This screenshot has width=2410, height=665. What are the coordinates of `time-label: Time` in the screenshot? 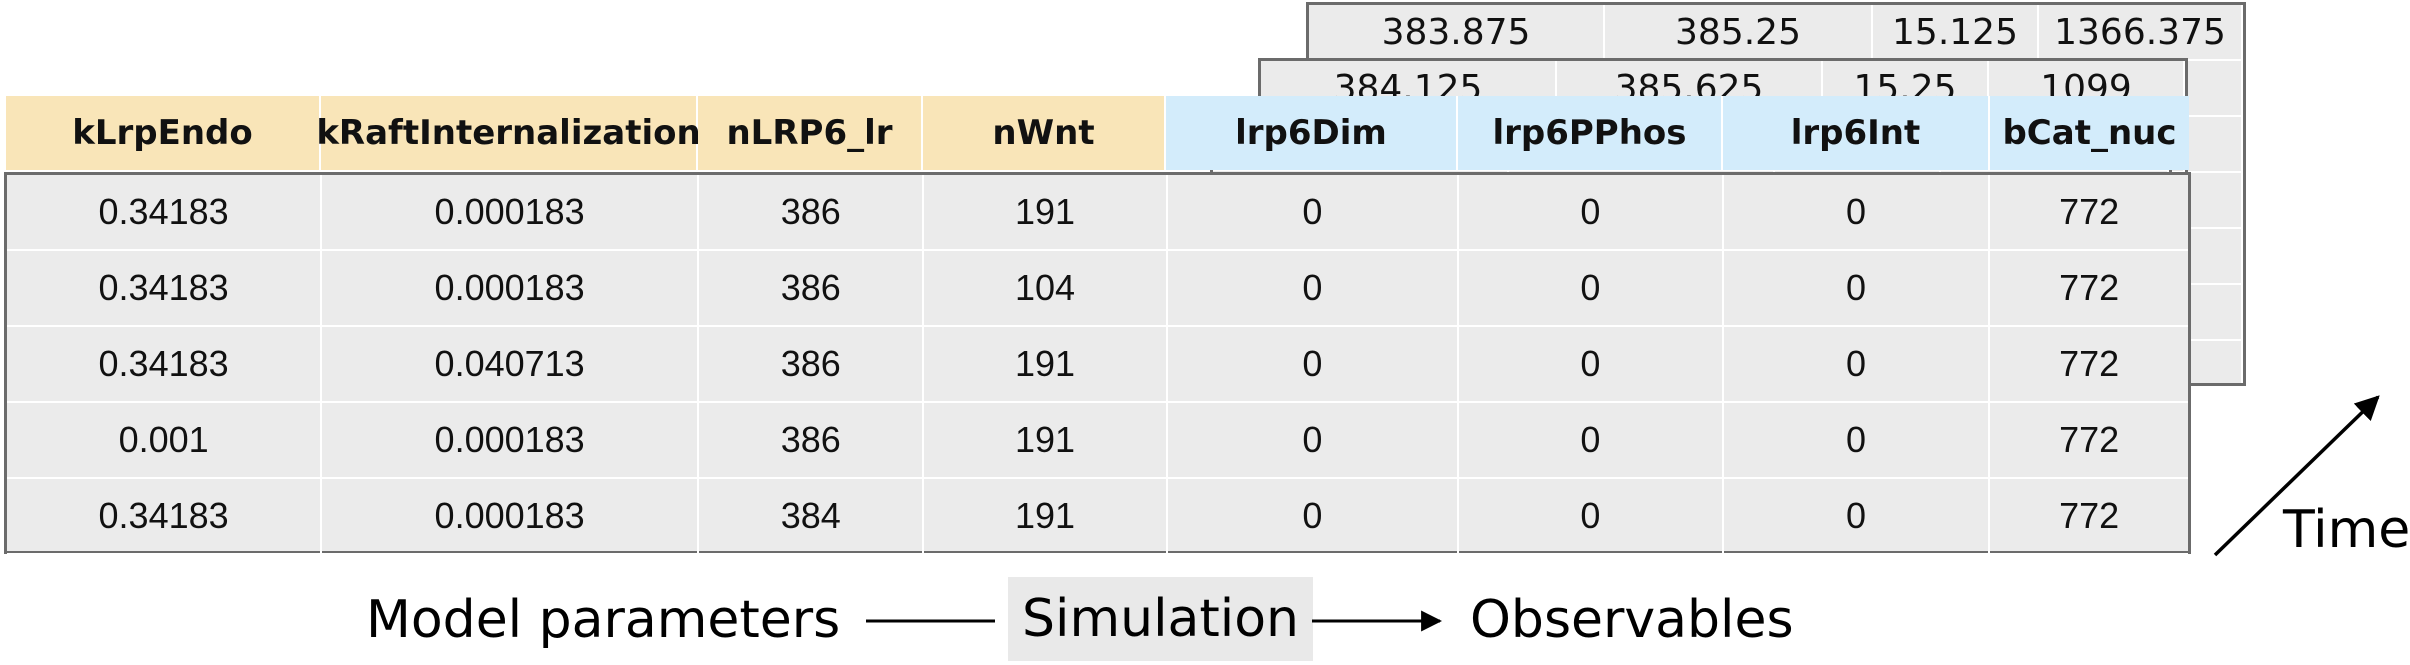 It's located at (2346, 530).